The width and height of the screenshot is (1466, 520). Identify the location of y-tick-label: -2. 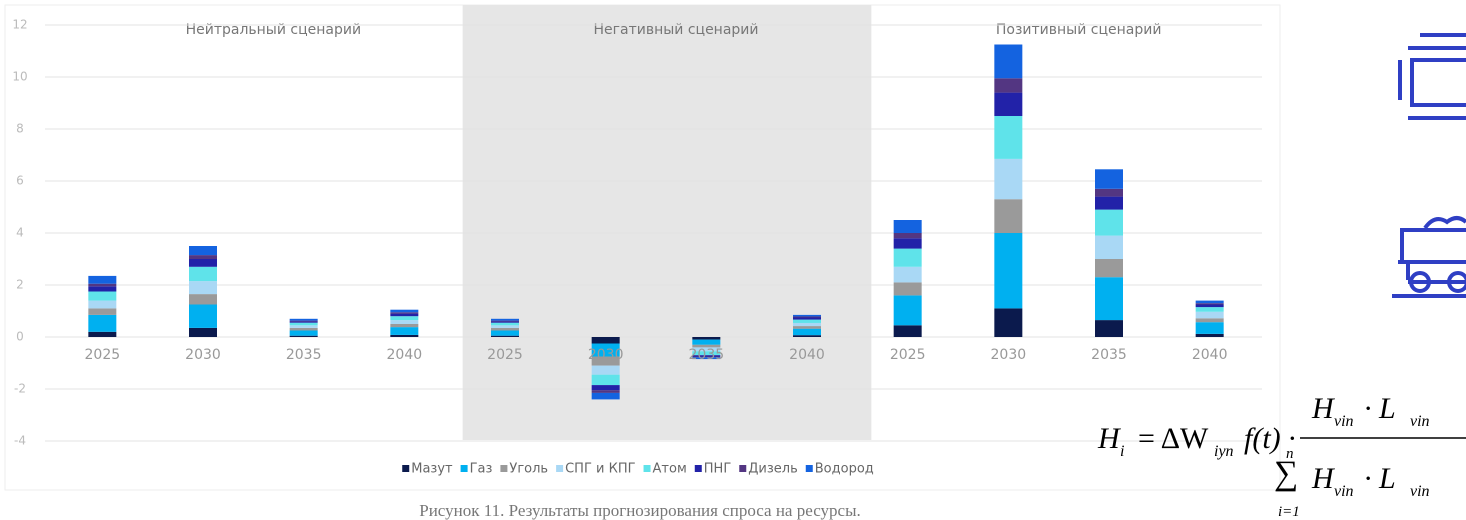
(20, 389).